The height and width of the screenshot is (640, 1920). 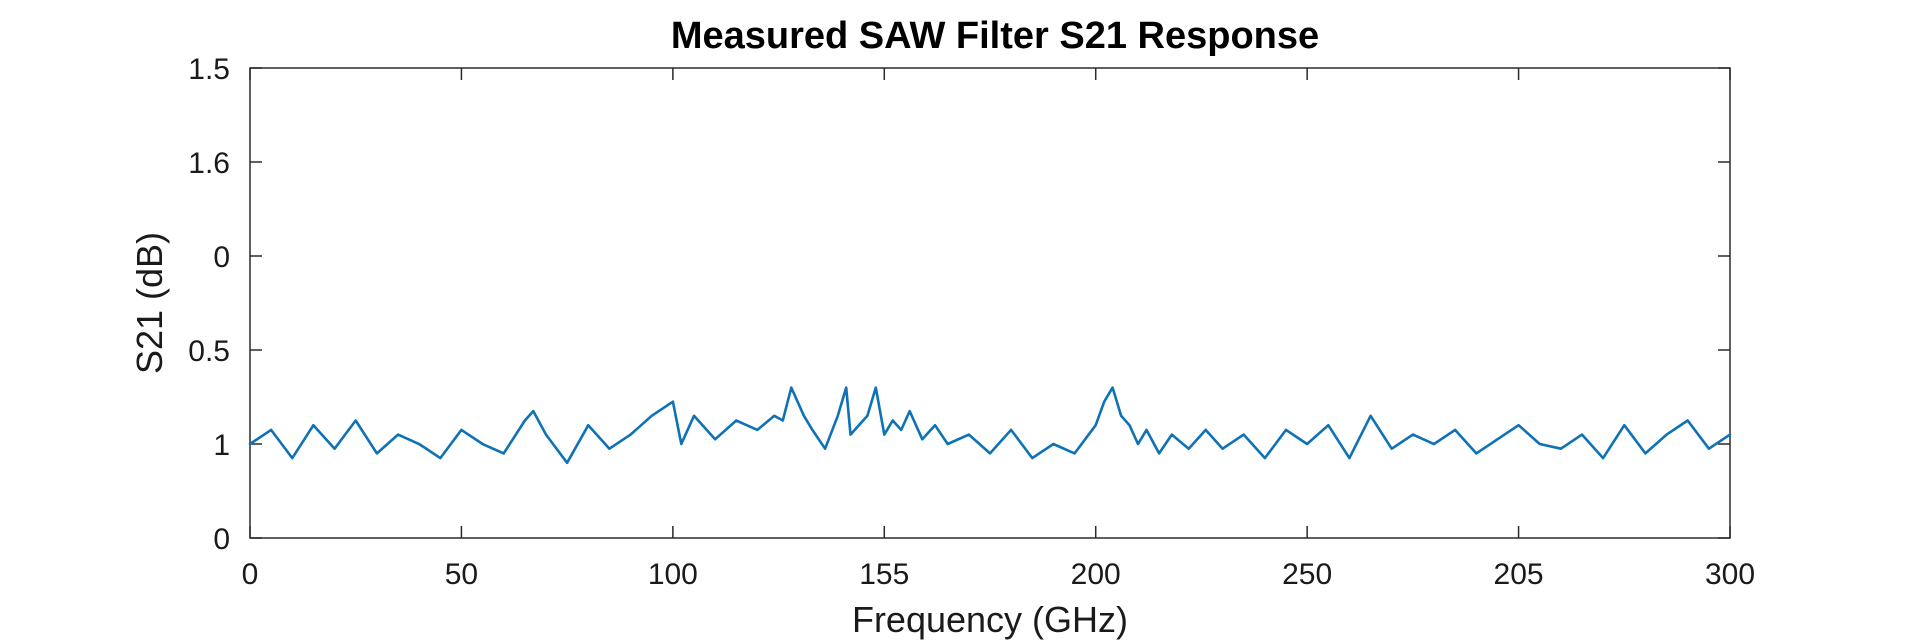 What do you see at coordinates (1096, 574) in the screenshot?
I see `x-tick-label: 200` at bounding box center [1096, 574].